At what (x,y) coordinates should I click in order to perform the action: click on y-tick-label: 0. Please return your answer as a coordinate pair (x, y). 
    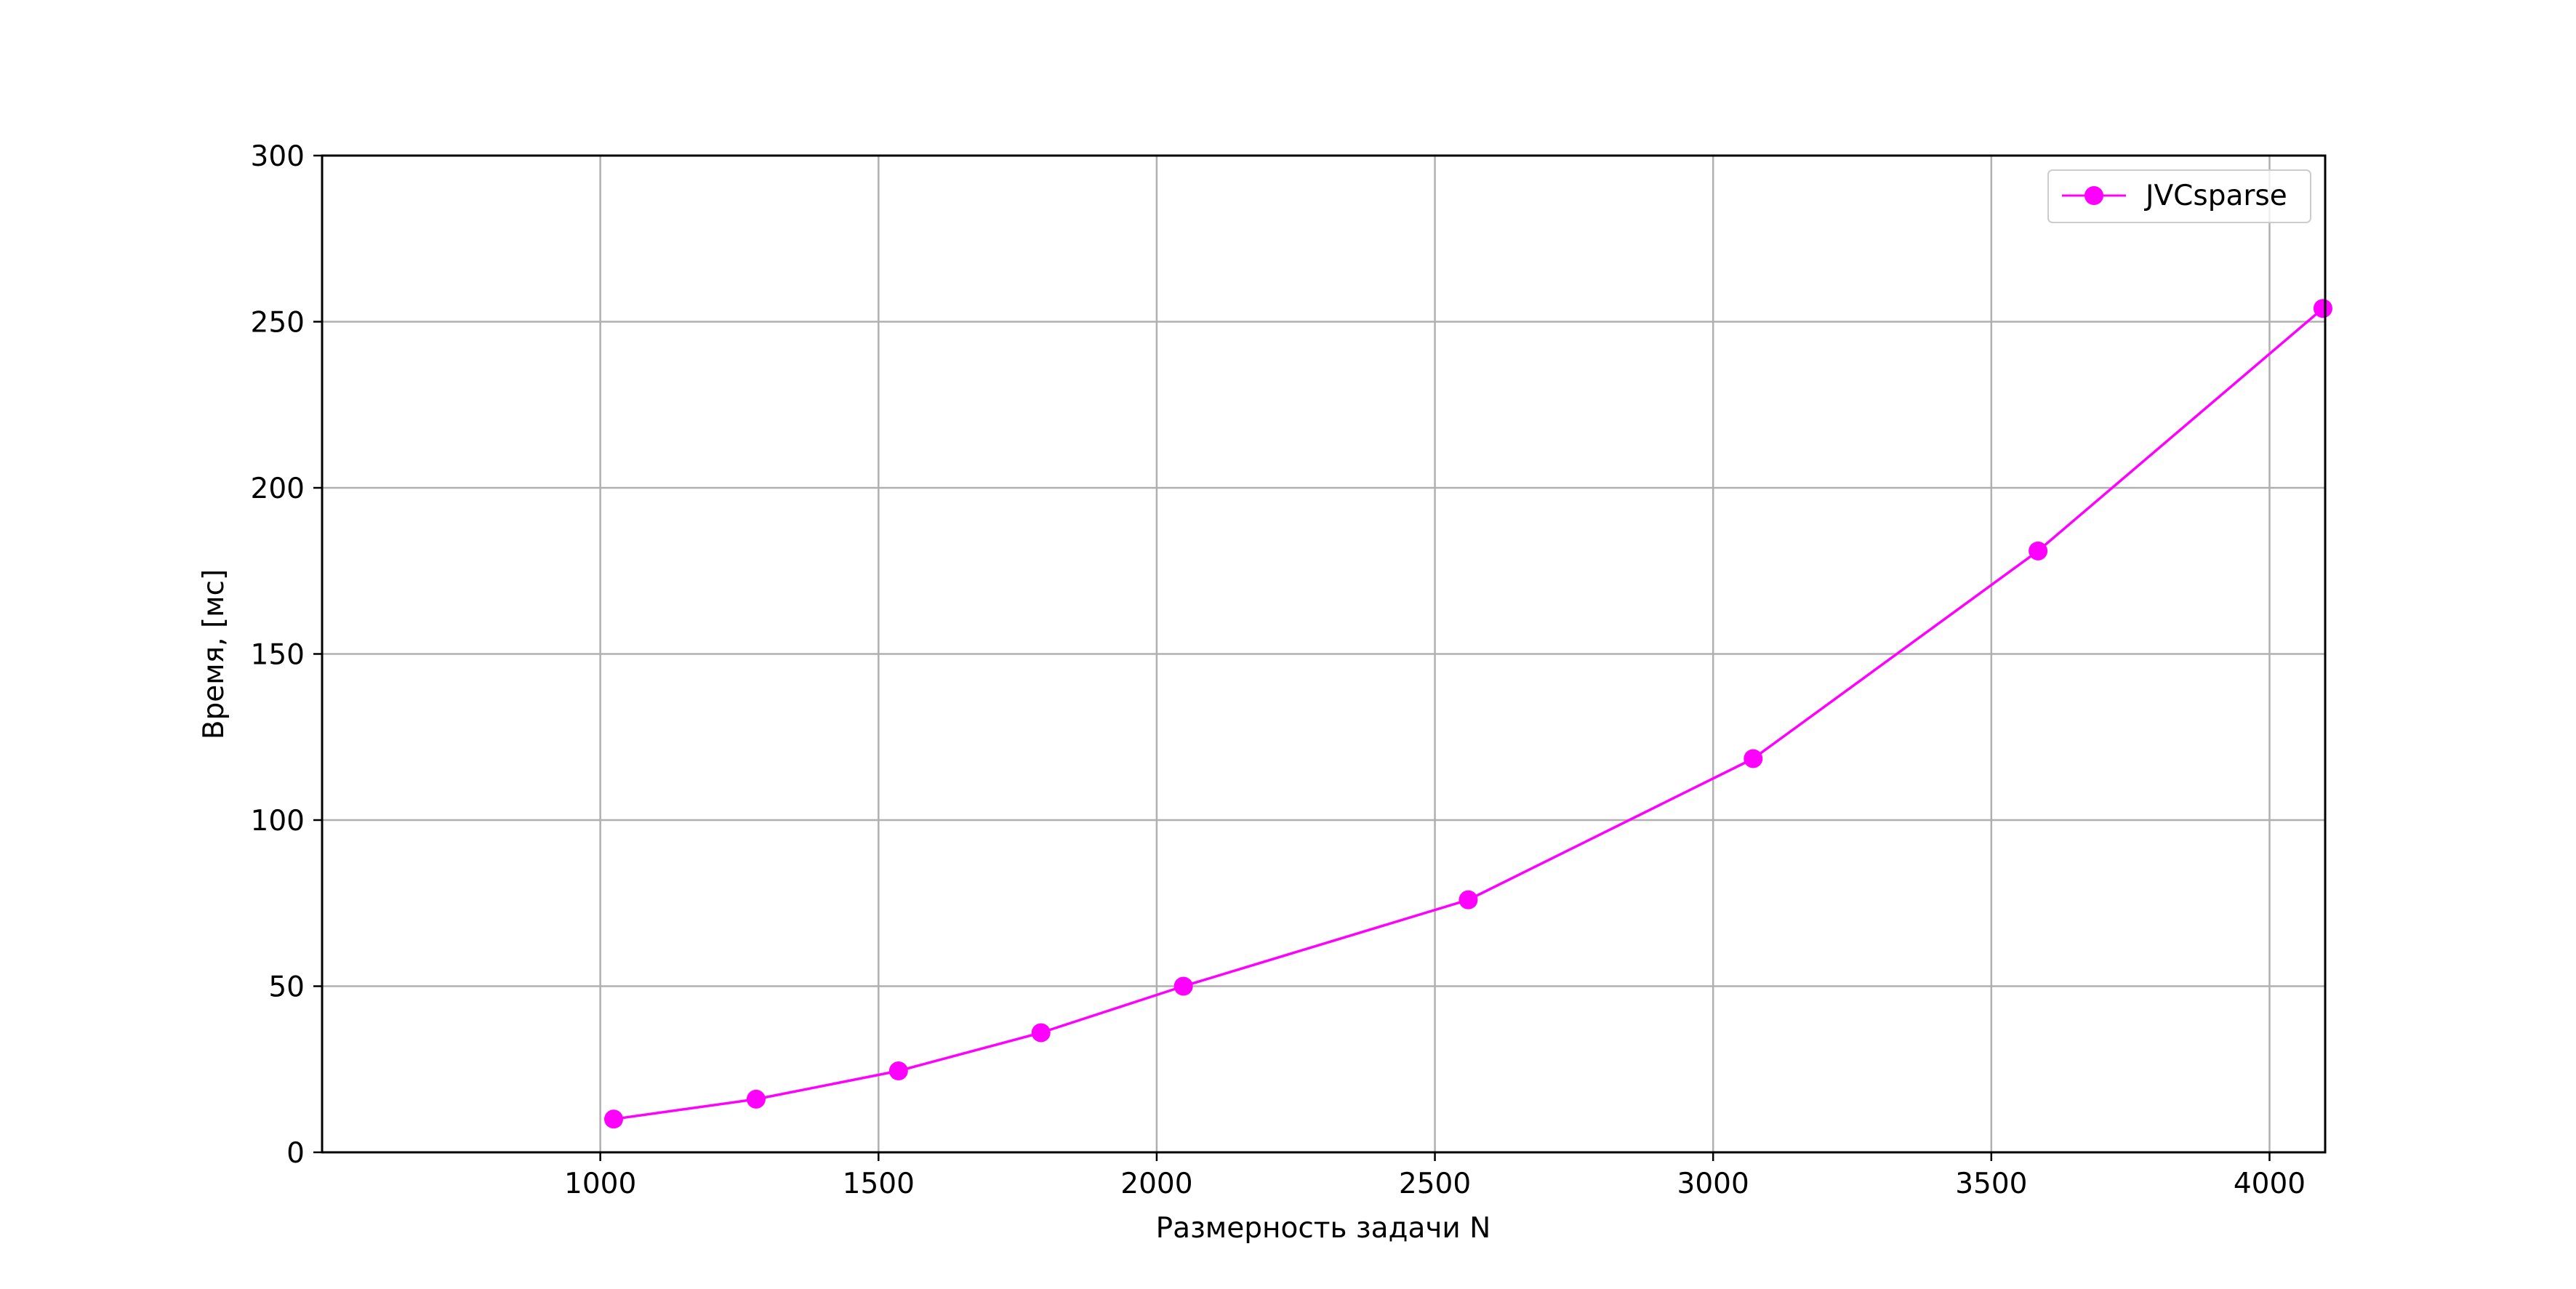
    Looking at the image, I should click on (295, 1153).